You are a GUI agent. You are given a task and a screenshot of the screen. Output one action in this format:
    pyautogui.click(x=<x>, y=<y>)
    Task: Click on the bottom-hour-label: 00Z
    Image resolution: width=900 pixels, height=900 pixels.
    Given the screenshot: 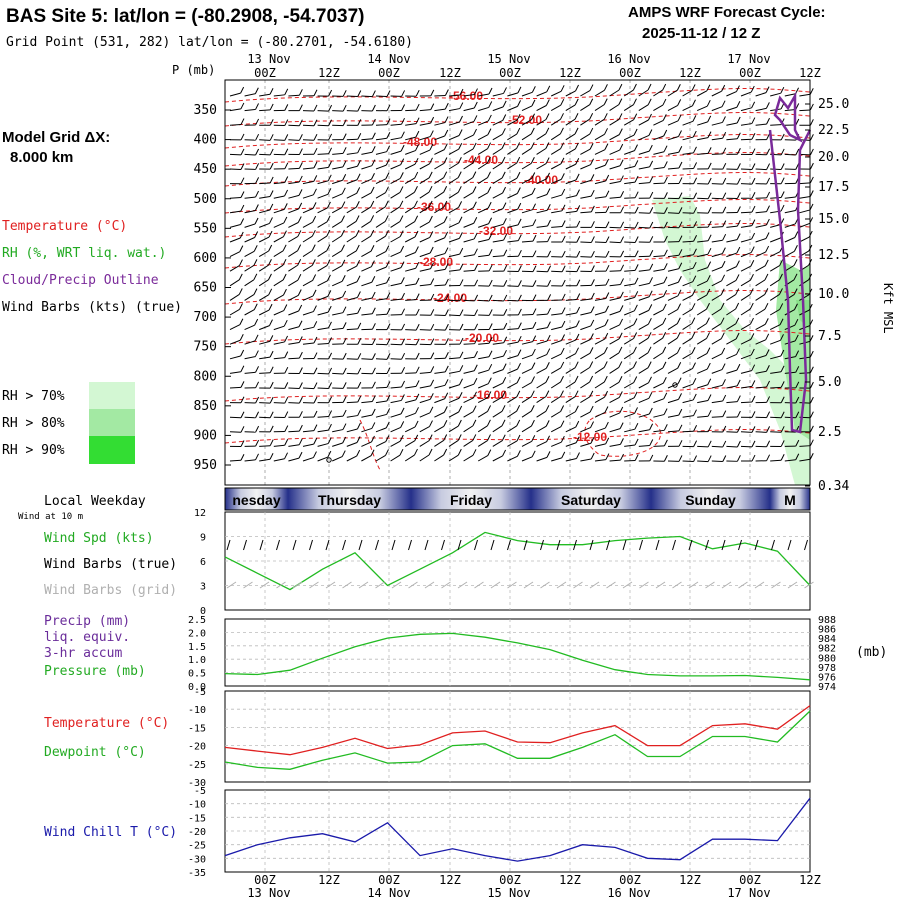 What is the action you would take?
    pyautogui.click(x=389, y=880)
    